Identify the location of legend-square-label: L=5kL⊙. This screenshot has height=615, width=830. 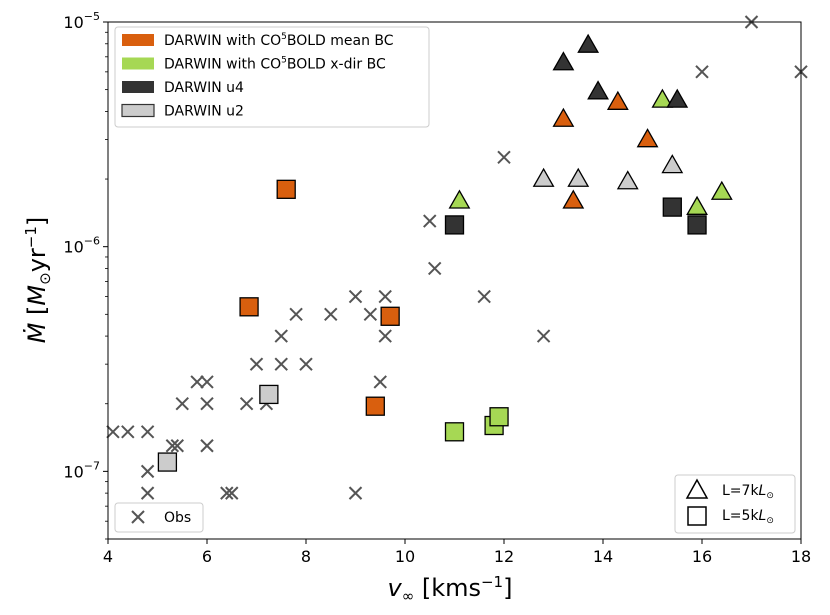
(748, 517).